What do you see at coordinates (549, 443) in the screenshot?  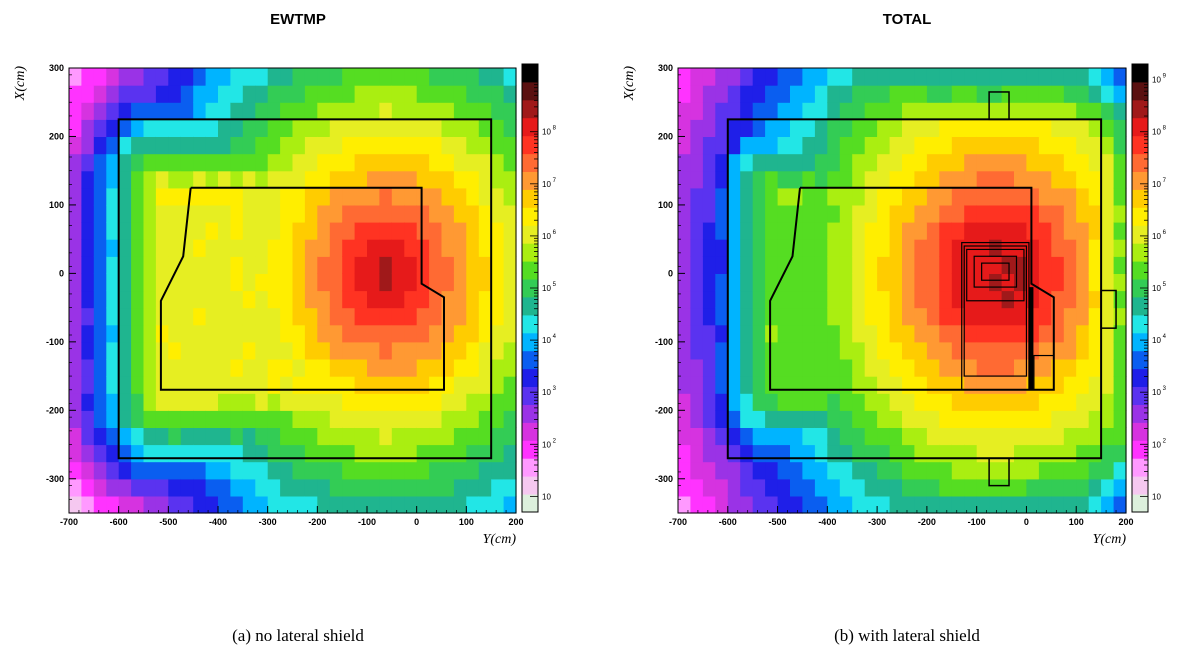 I see `colorbar-label: 10 2` at bounding box center [549, 443].